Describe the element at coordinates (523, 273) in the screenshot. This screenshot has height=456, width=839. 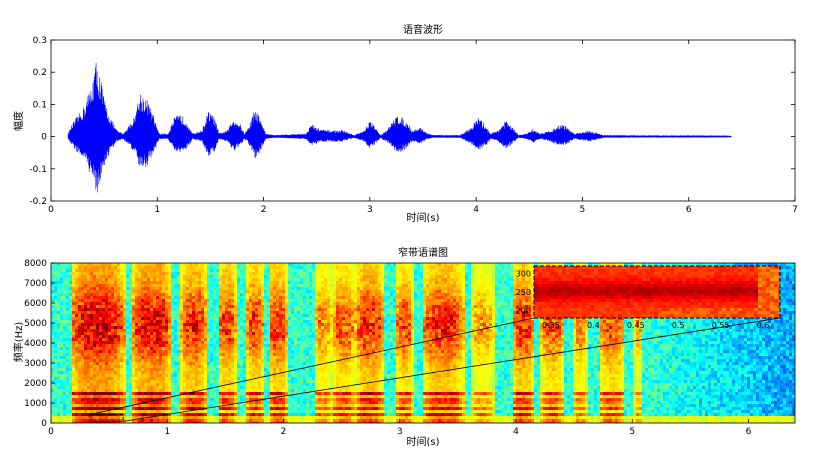
I see `inset-y-tick-label: 300` at that location.